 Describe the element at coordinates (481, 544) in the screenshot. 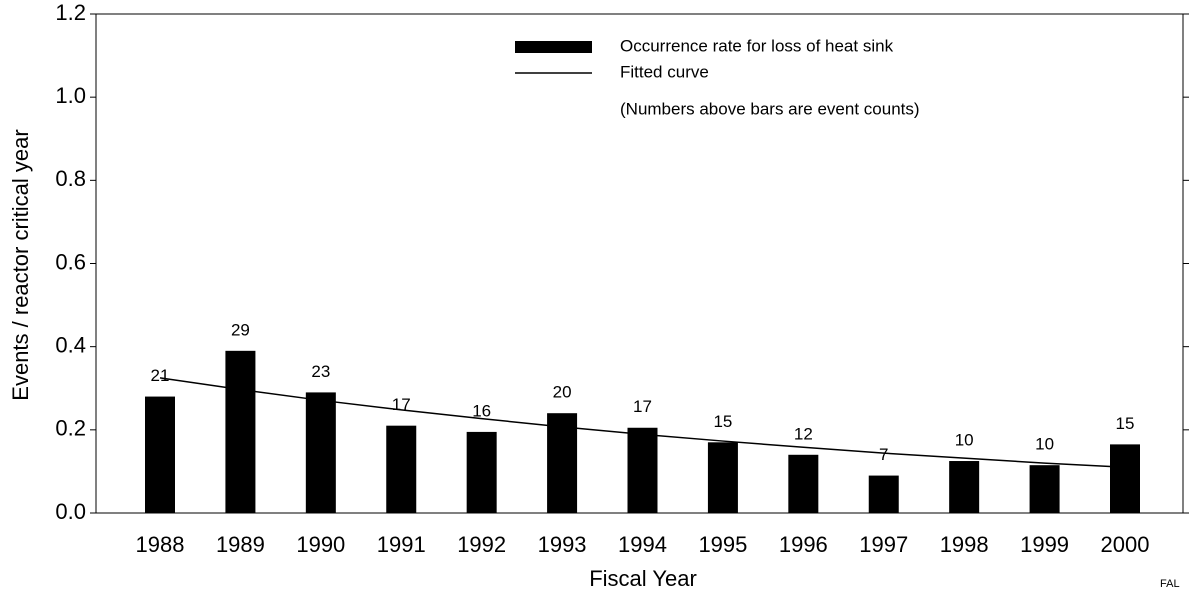

I see `x-tick-label: 1992` at that location.